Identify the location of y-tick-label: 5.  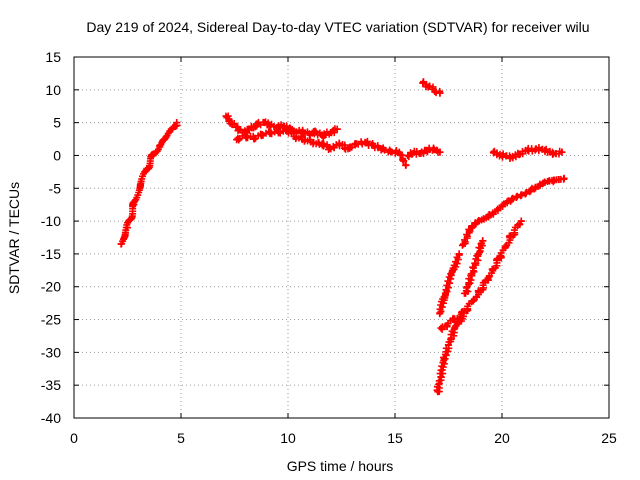
(57, 123).